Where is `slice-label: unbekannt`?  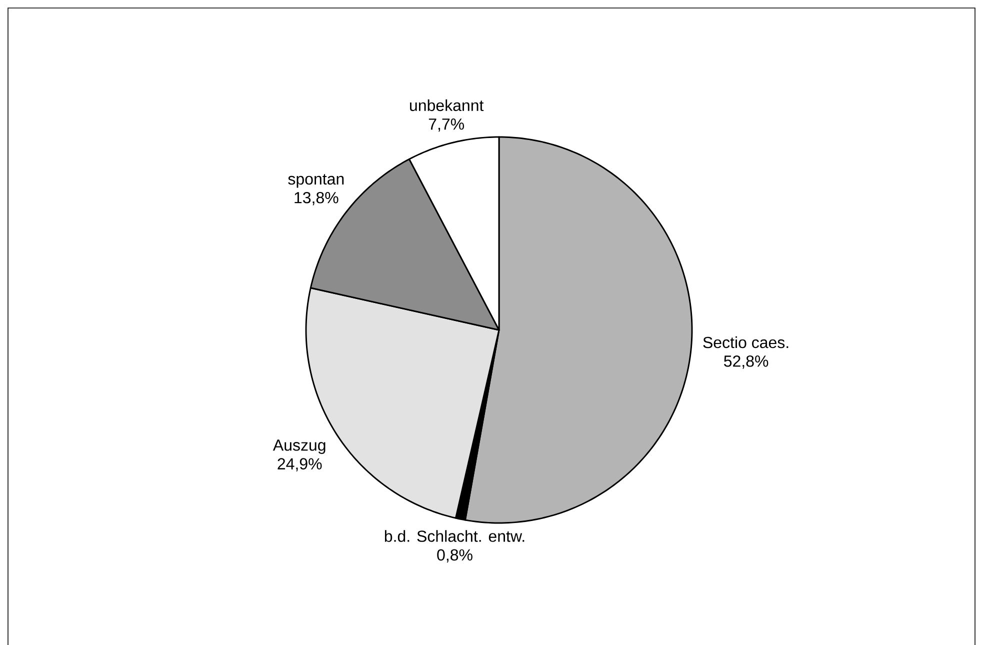 slice-label: unbekannt is located at coordinates (447, 105).